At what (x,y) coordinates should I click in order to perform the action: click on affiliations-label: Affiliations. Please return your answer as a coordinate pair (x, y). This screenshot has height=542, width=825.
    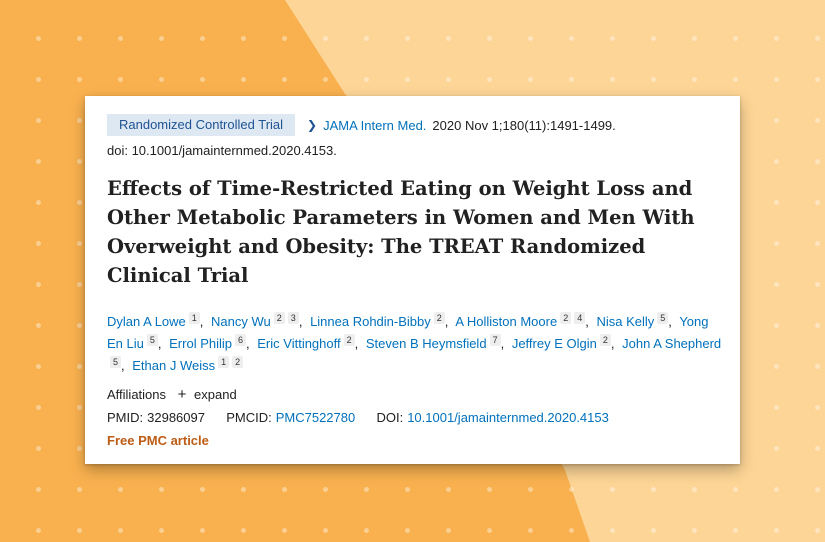
    Looking at the image, I should click on (137, 394).